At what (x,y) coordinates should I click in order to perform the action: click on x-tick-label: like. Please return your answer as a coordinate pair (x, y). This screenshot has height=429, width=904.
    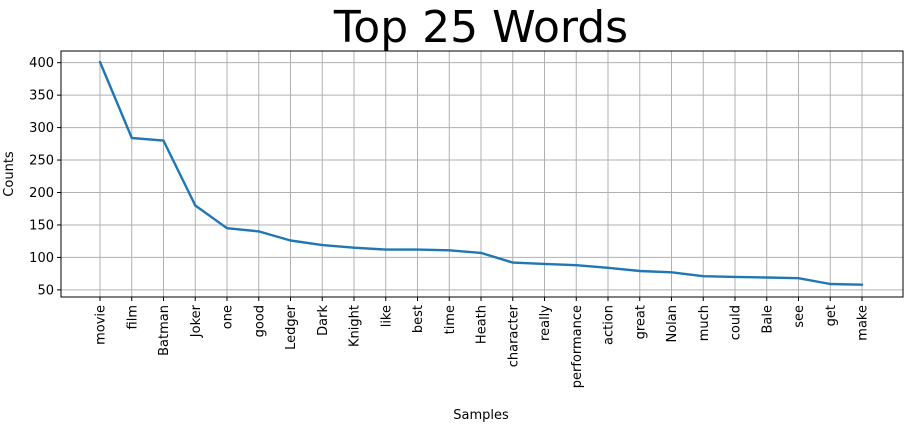
    Looking at the image, I should click on (386, 316).